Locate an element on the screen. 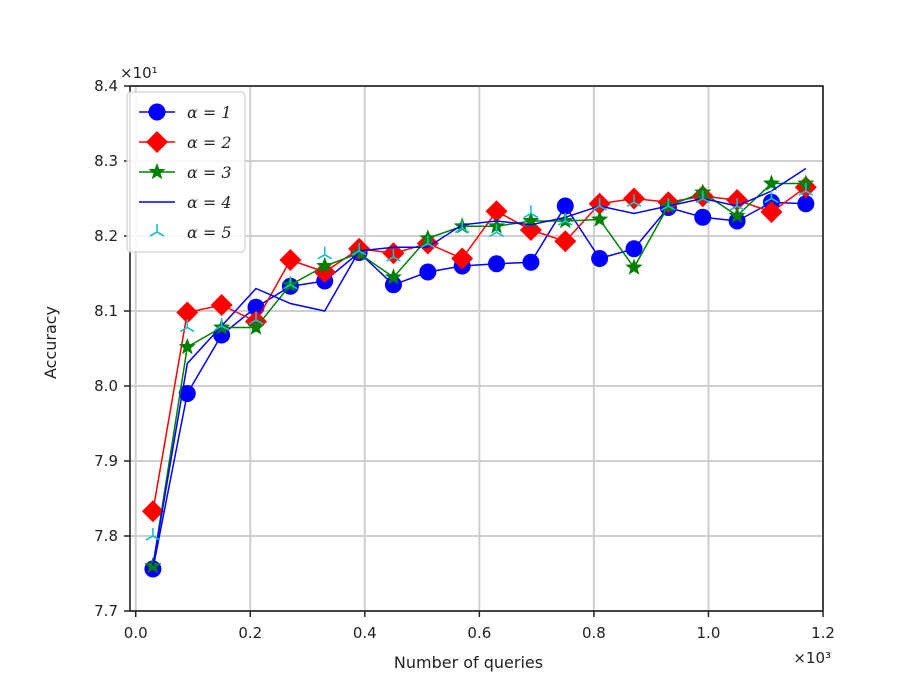 The image size is (919, 693). x-tick-label: 0.2 is located at coordinates (250, 633).